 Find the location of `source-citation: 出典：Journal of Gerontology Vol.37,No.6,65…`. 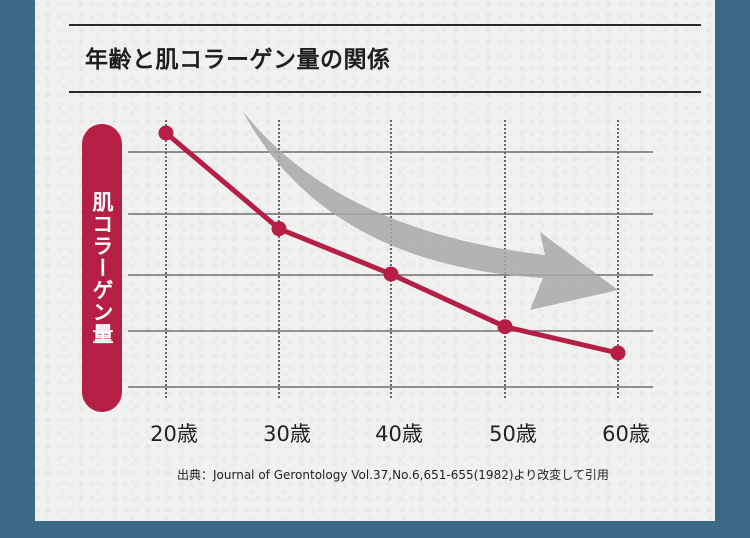

source-citation: 出典：Journal of Gerontology Vol.37,No.6,65… is located at coordinates (393, 475).